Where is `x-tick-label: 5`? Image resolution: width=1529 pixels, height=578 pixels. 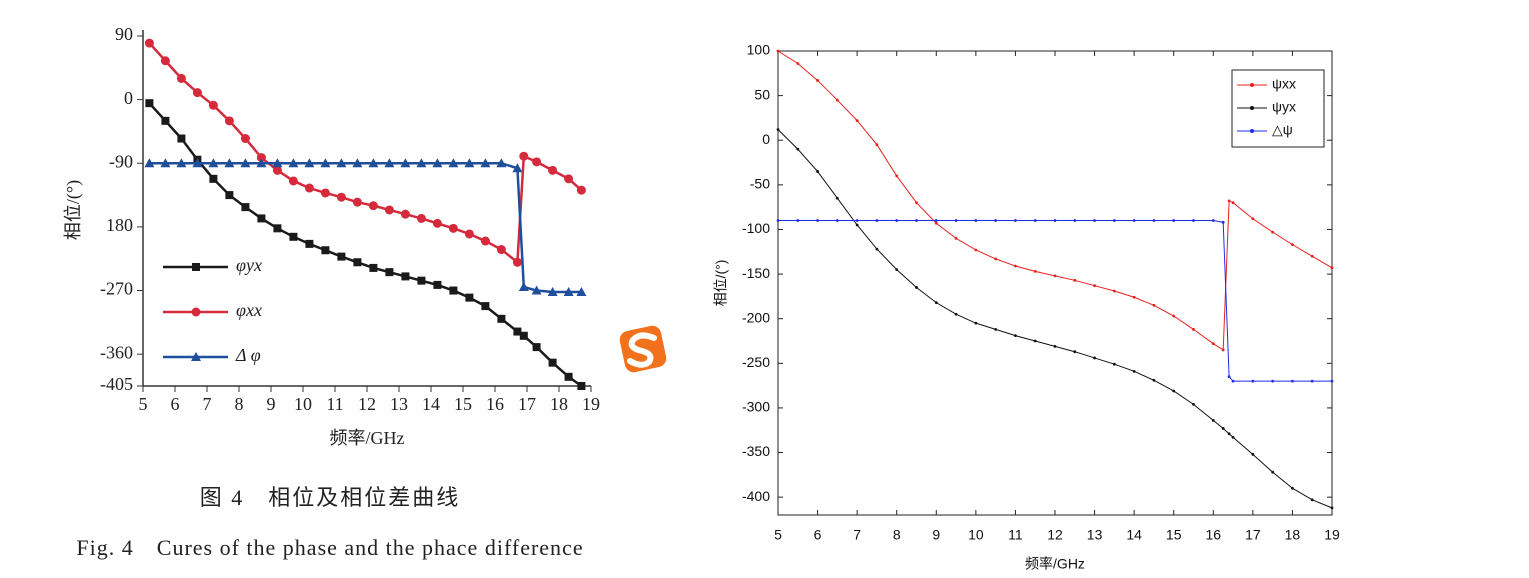 x-tick-label: 5 is located at coordinates (143, 404).